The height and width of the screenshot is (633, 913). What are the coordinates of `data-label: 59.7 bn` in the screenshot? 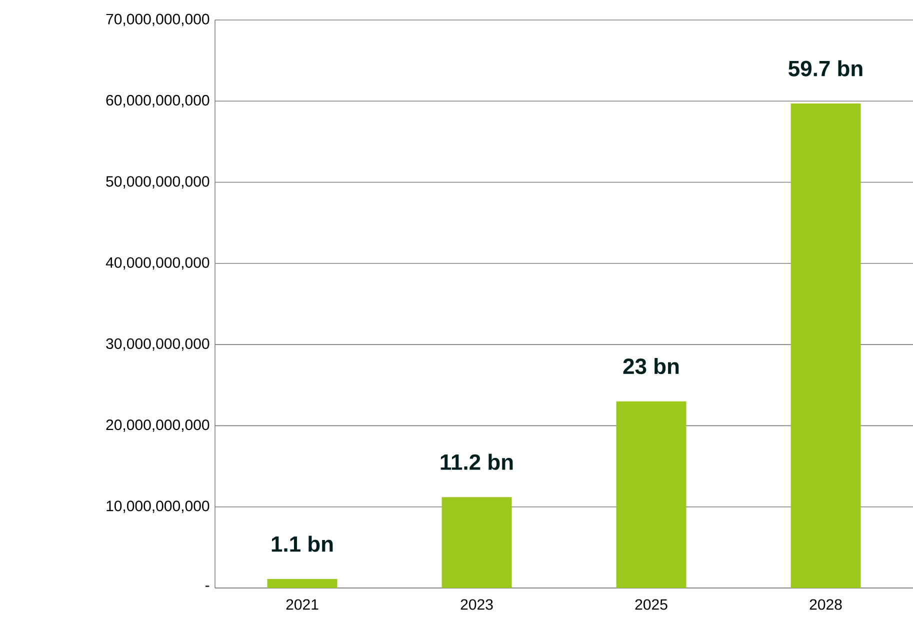 It's located at (825, 68).